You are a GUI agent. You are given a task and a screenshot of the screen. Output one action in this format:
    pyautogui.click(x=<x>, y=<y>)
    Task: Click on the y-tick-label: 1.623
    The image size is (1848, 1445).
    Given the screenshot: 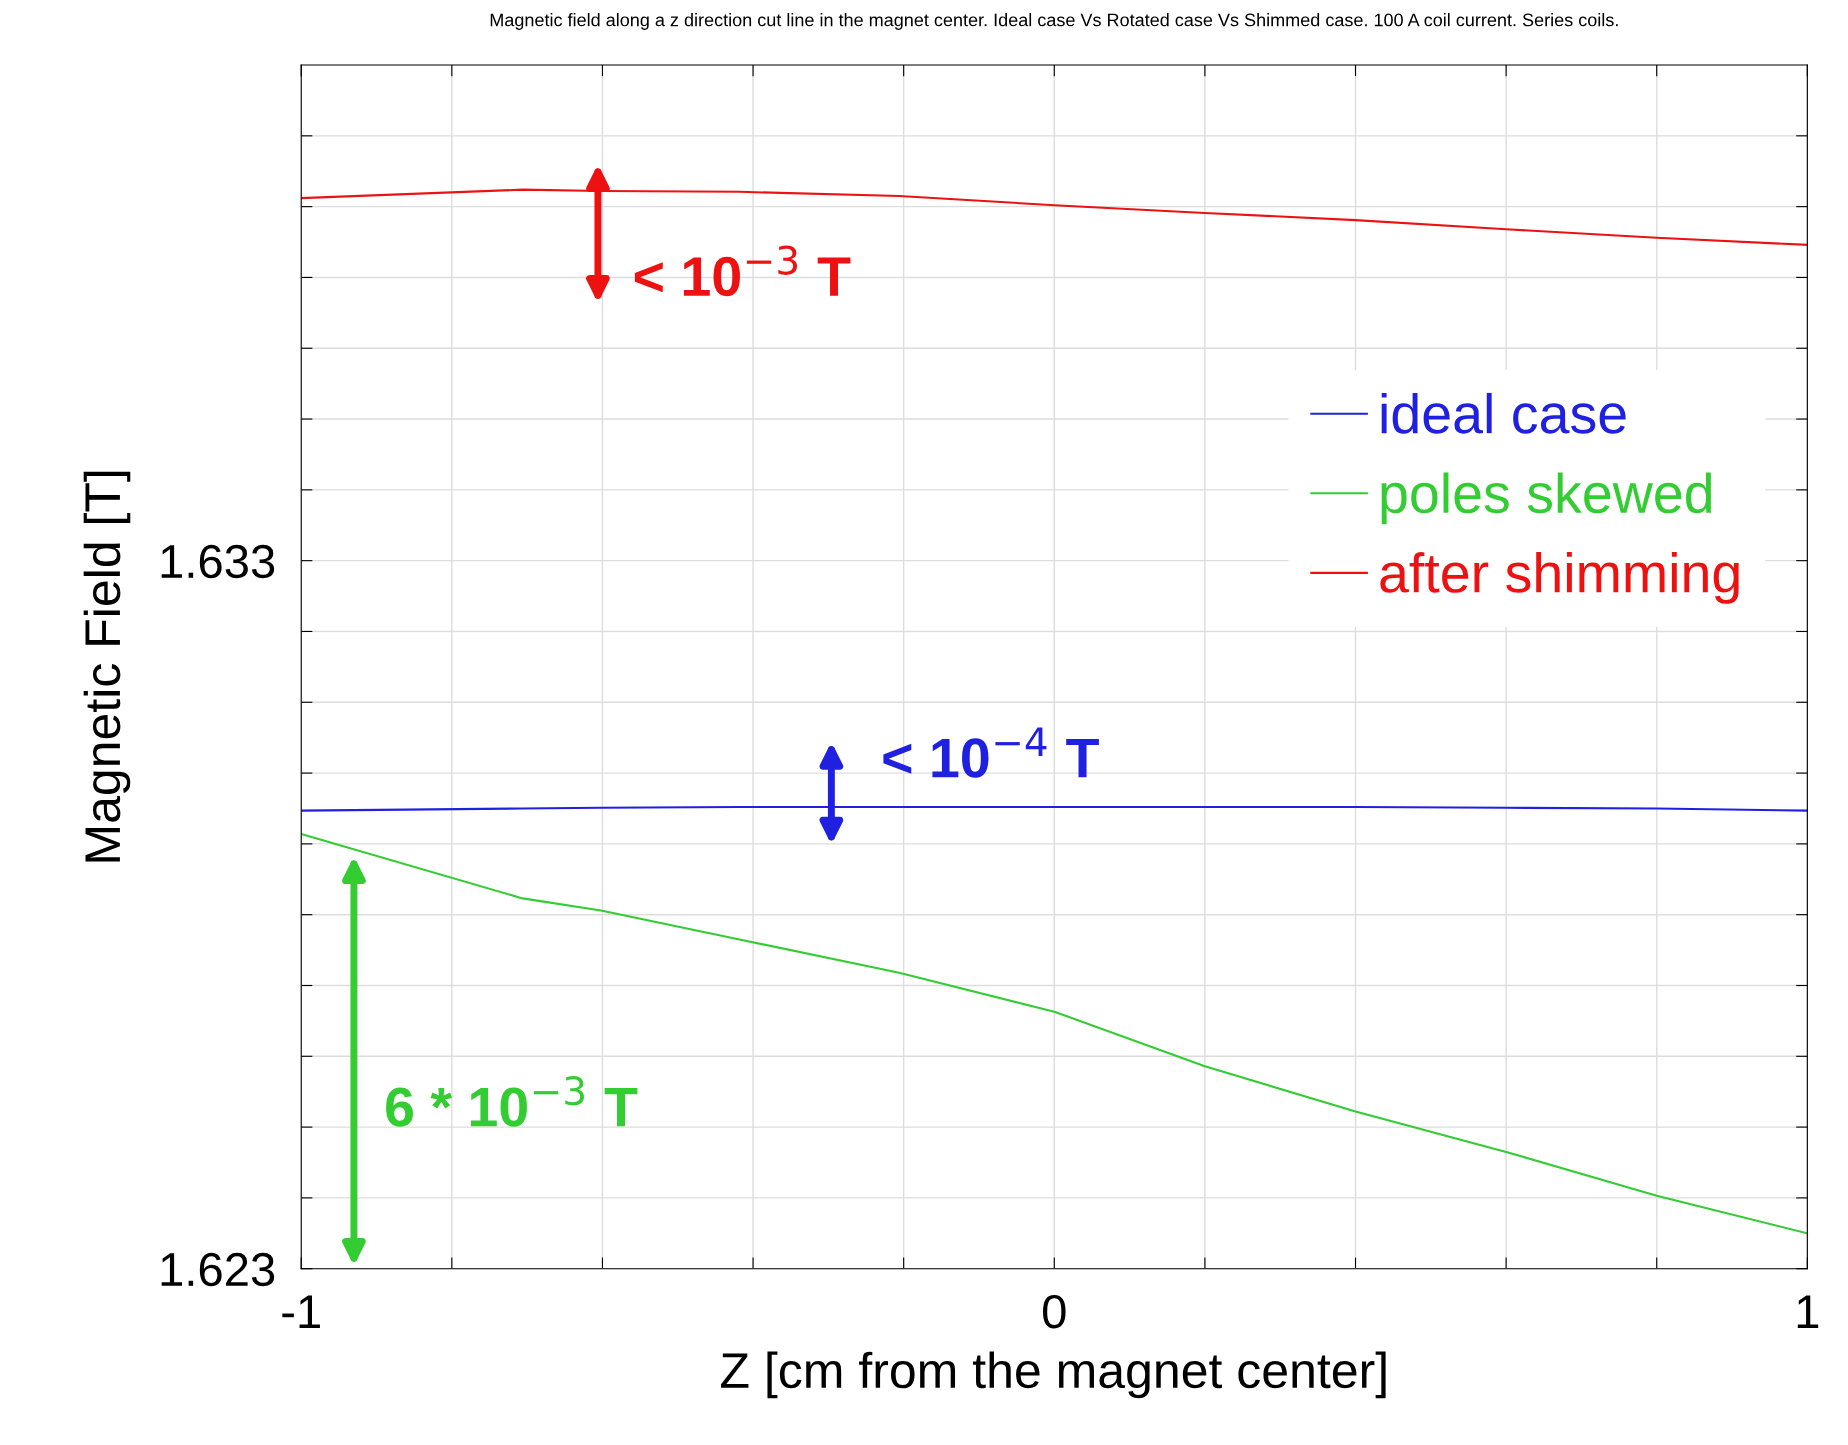 What is the action you would take?
    pyautogui.click(x=218, y=1269)
    